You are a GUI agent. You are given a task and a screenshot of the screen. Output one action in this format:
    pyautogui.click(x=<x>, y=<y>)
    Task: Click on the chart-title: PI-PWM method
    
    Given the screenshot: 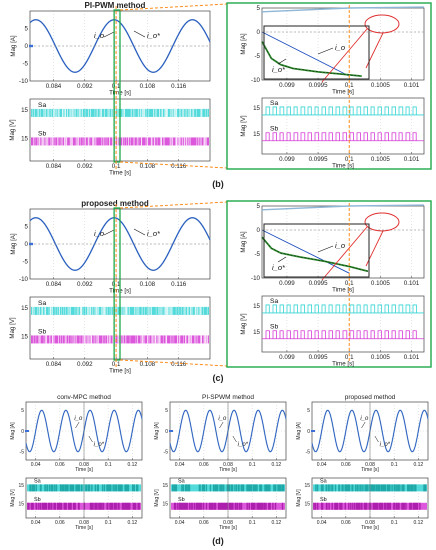 What is the action you would take?
    pyautogui.click(x=115, y=5)
    